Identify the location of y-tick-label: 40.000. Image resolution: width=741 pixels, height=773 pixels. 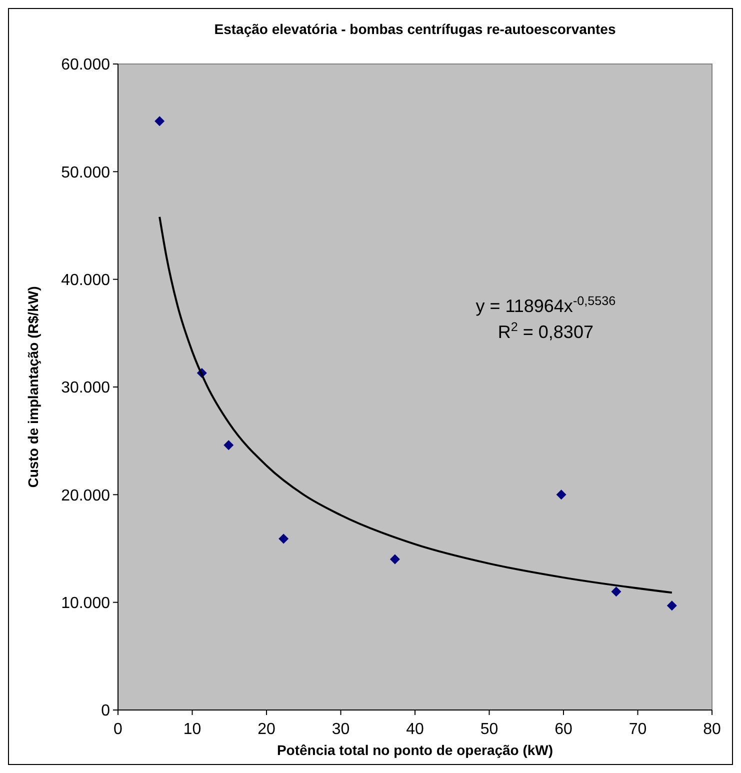
(85, 280).